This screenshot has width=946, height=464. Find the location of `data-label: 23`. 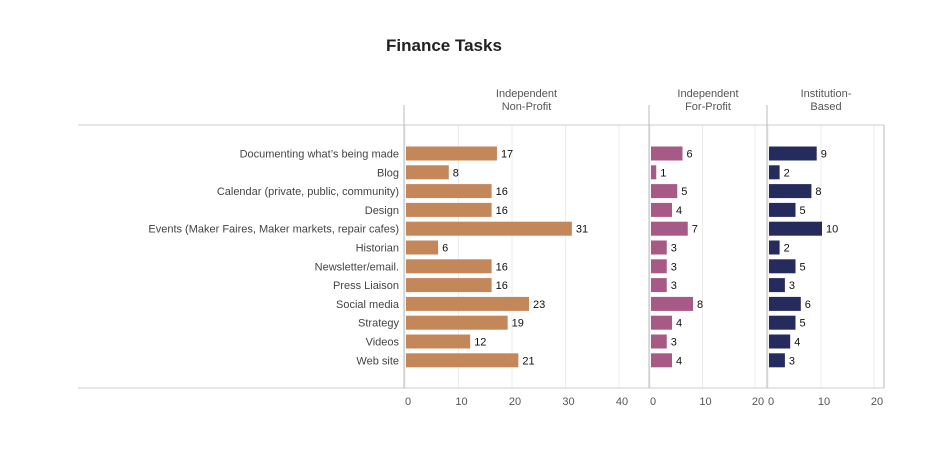

data-label: 23 is located at coordinates (539, 305).